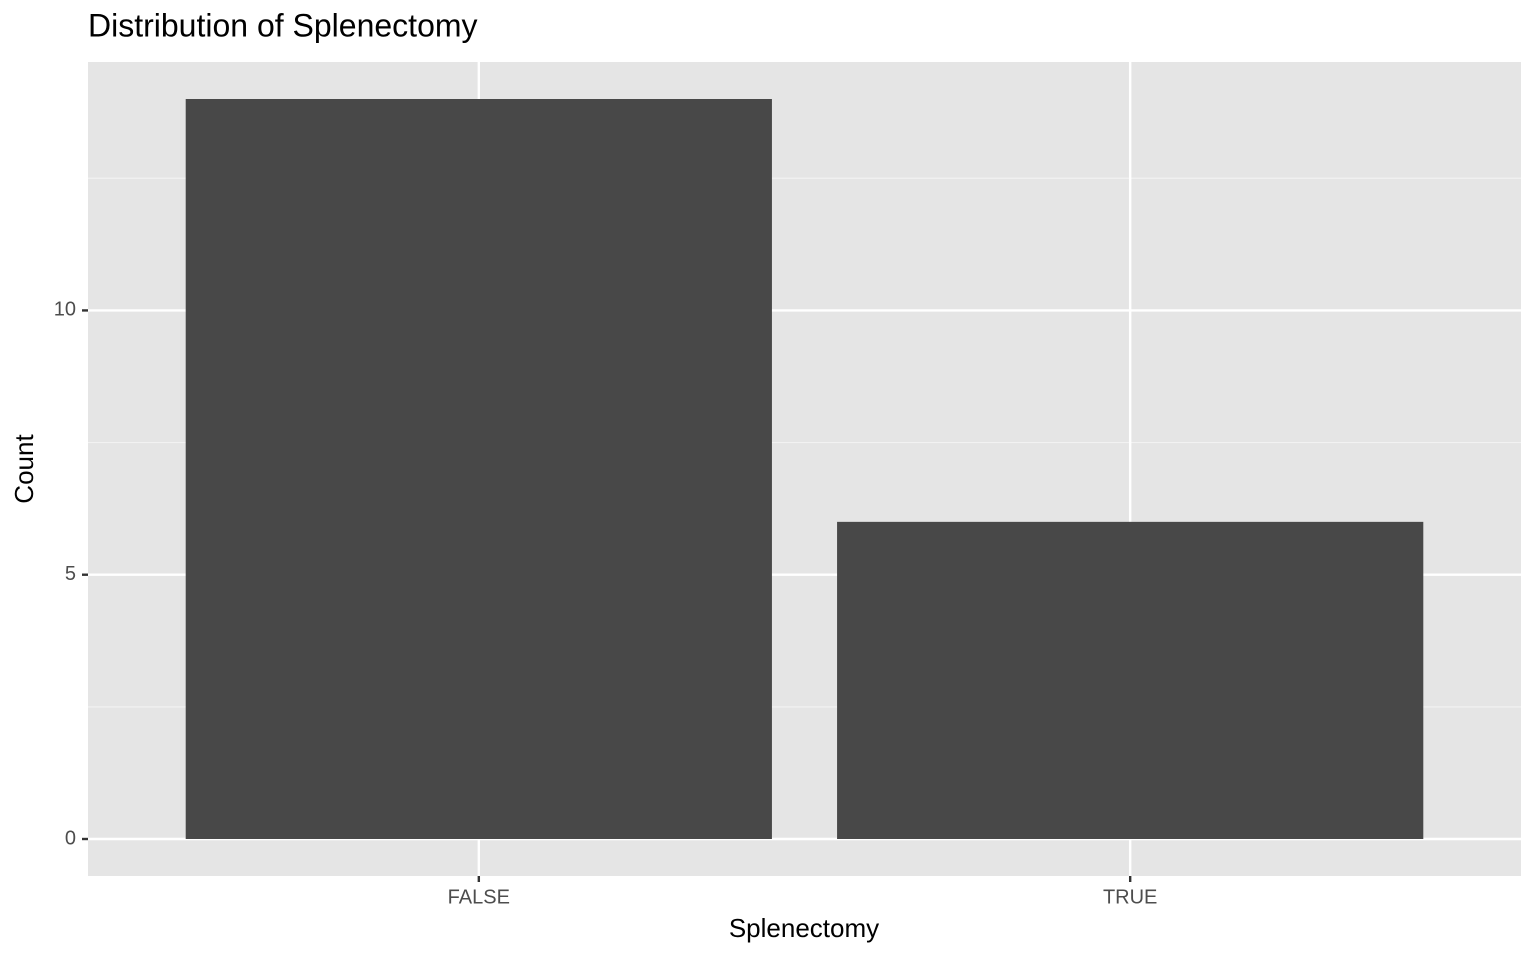 The height and width of the screenshot is (960, 1536). What do you see at coordinates (1130, 897) in the screenshot?
I see `x-tick-label: TRUE` at bounding box center [1130, 897].